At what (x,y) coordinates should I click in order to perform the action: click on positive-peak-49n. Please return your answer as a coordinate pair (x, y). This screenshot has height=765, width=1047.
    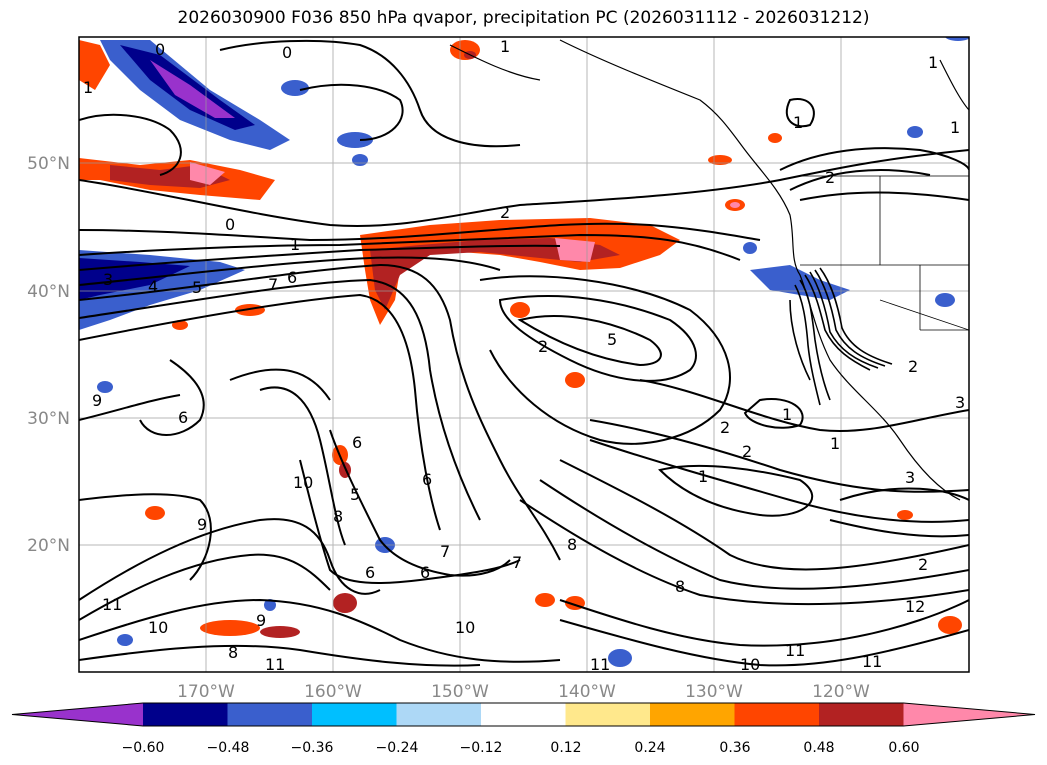
    Looking at the image, I should click on (207, 173).